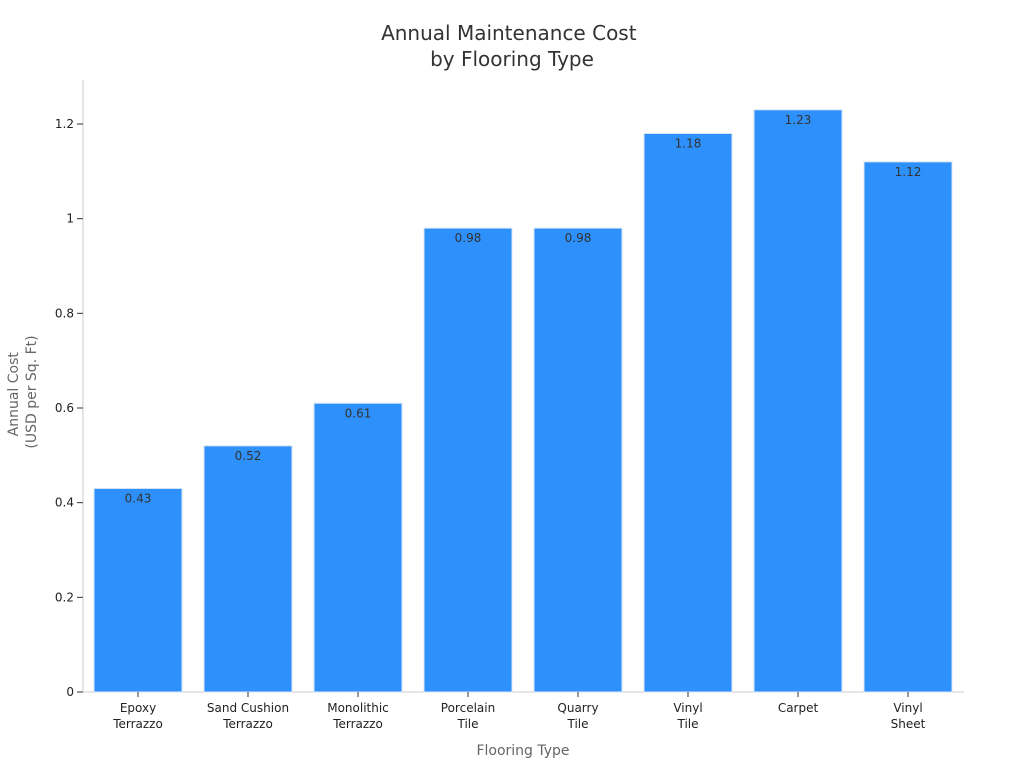 The image size is (1024, 768). Describe the element at coordinates (70, 692) in the screenshot. I see `y-tick-label: 0` at that location.